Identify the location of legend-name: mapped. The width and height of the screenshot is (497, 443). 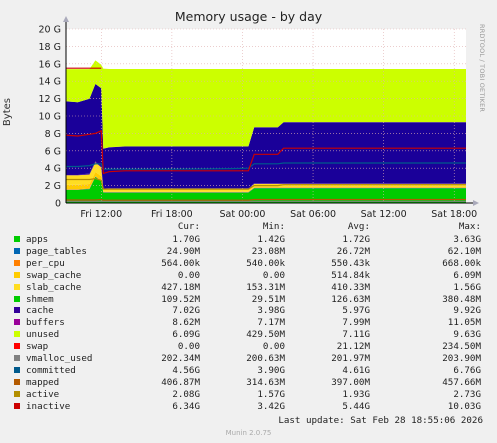
(43, 382).